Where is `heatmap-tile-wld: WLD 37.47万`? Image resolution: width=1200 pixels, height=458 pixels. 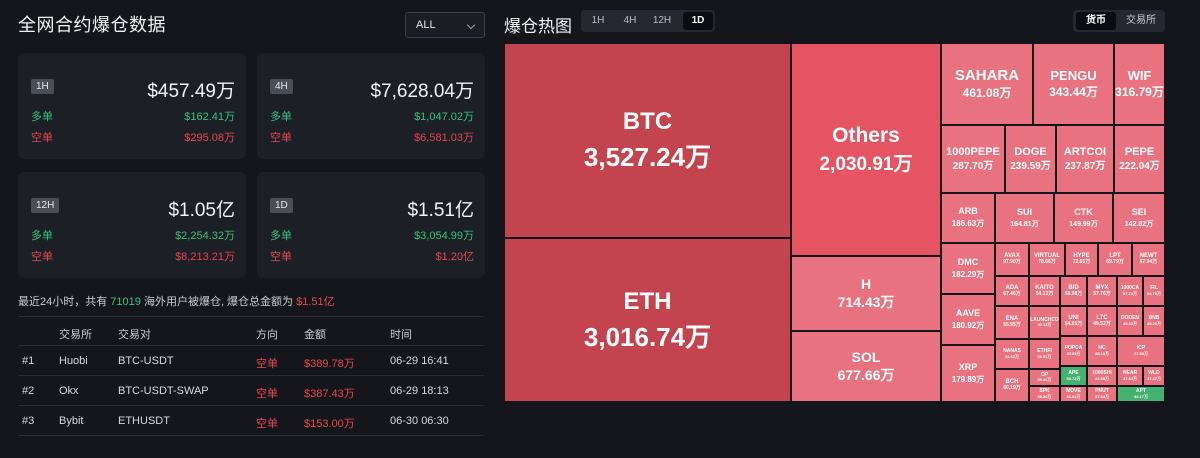 heatmap-tile-wld: WLD 37.47万 is located at coordinates (1154, 376).